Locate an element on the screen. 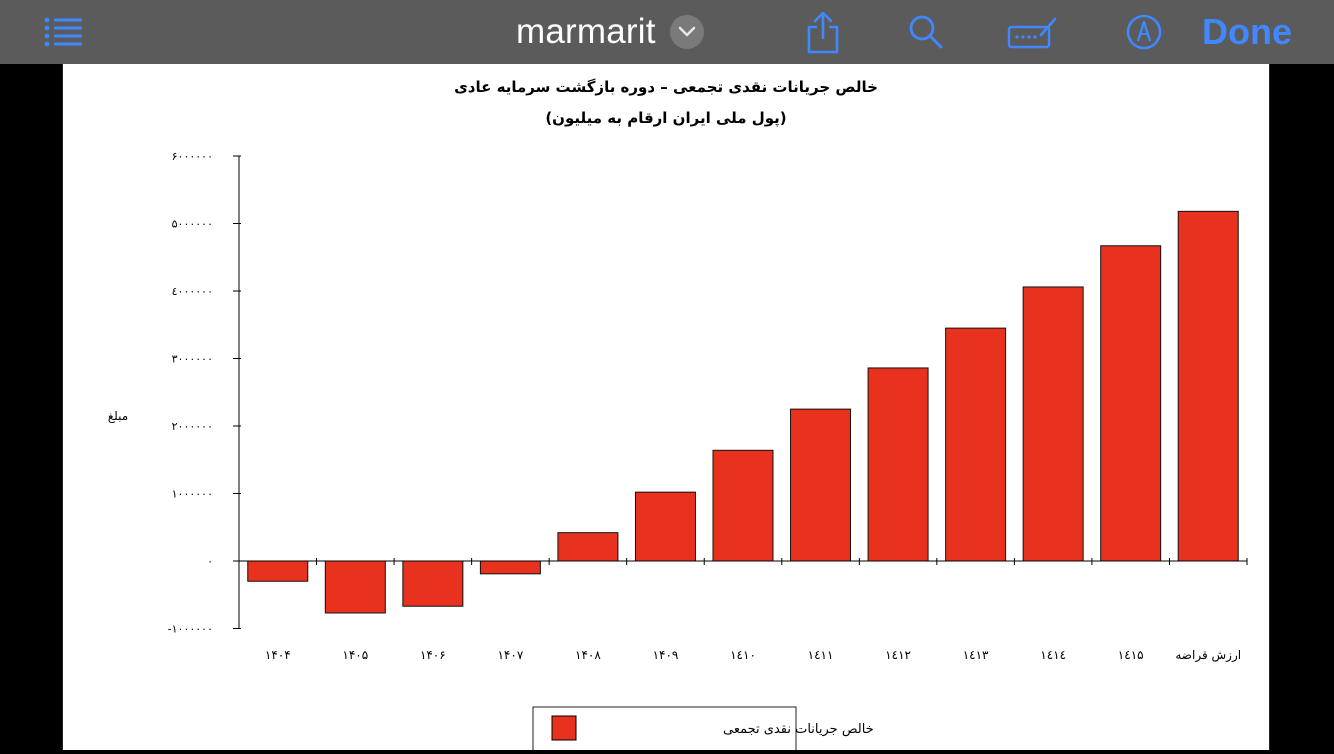 The width and height of the screenshot is (1334, 754). x-tick-label: ۱٤۱۱ is located at coordinates (821, 655).